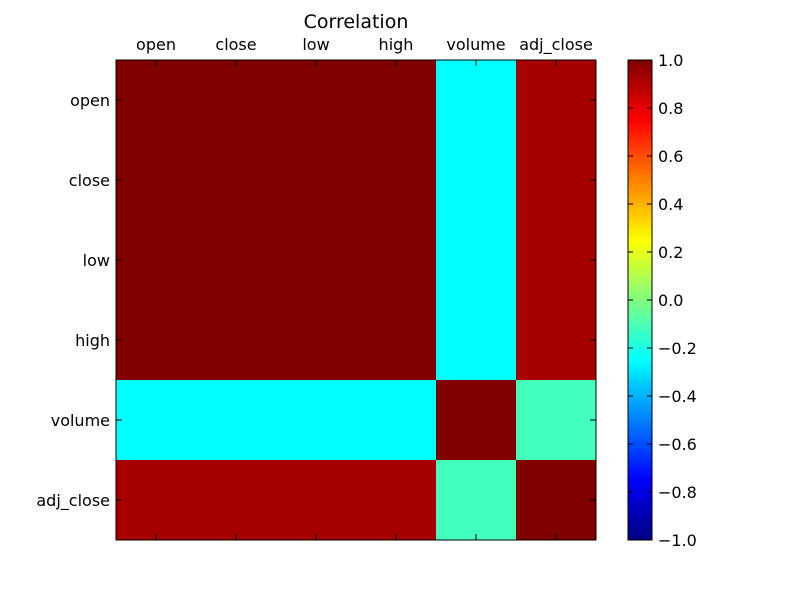  What do you see at coordinates (476, 340) in the screenshot?
I see `heatmap-cell-high-volume` at bounding box center [476, 340].